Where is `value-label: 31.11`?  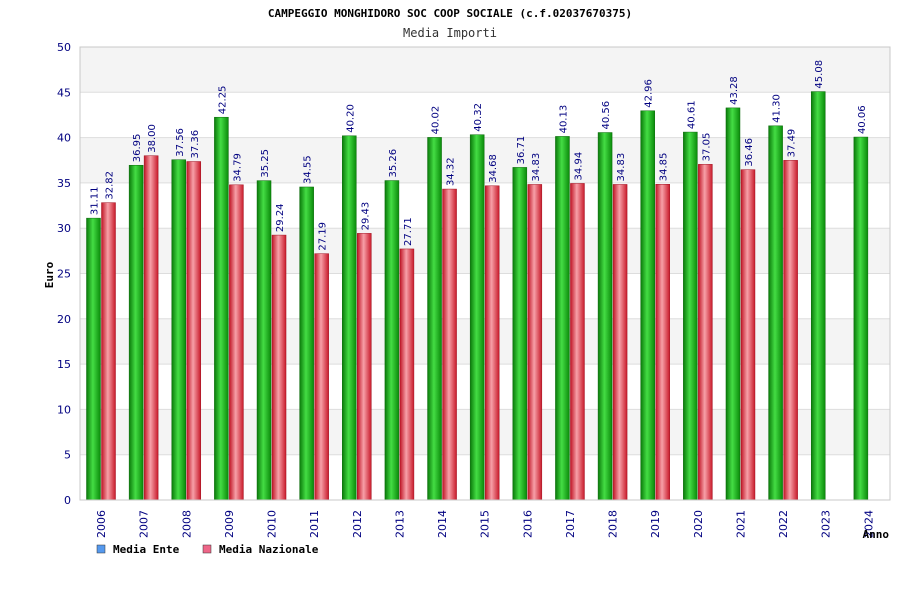 value-label: 31.11 is located at coordinates (95, 201).